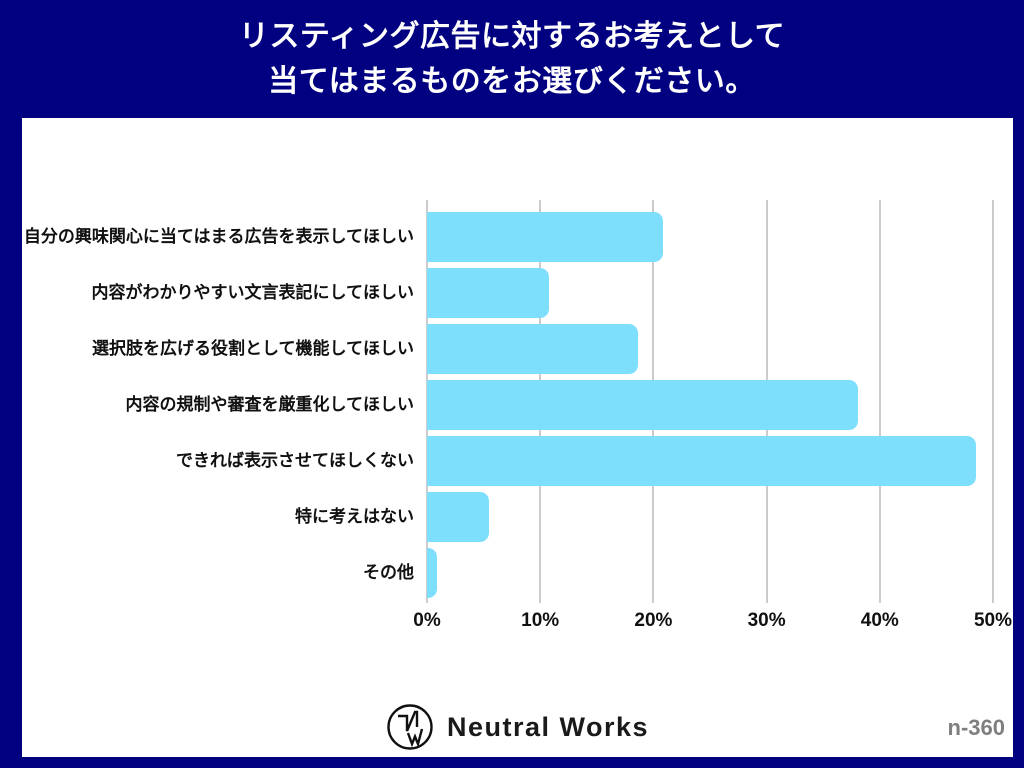 Image resolution: width=1024 pixels, height=768 pixels. Describe the element at coordinates (512, 36) in the screenshot. I see `chart-title-line-1: リスティング広告に対するお考えとして` at that location.